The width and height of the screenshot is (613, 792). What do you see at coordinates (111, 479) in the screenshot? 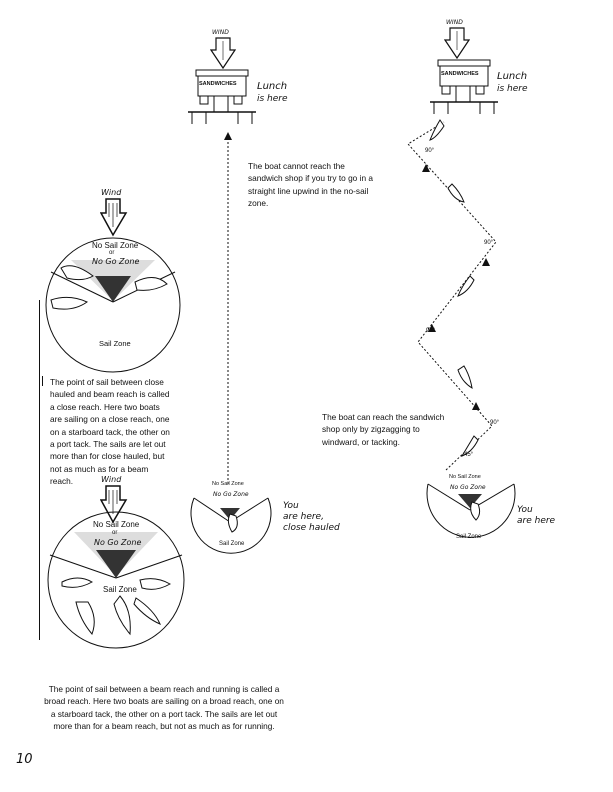
I see `wind-label-2: Wind` at bounding box center [111, 479].